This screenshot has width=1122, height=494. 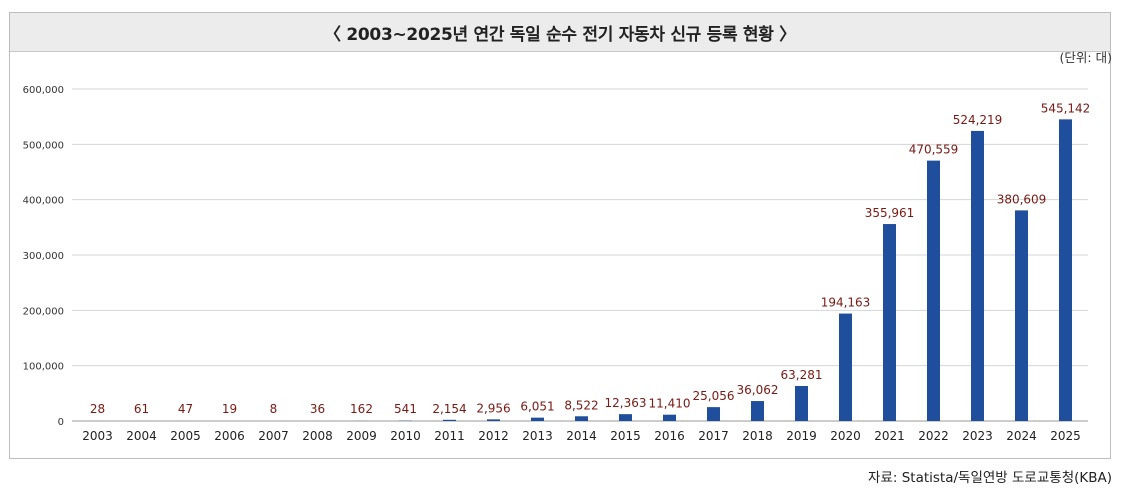 What do you see at coordinates (185, 409) in the screenshot?
I see `data-label-2005: 47` at bounding box center [185, 409].